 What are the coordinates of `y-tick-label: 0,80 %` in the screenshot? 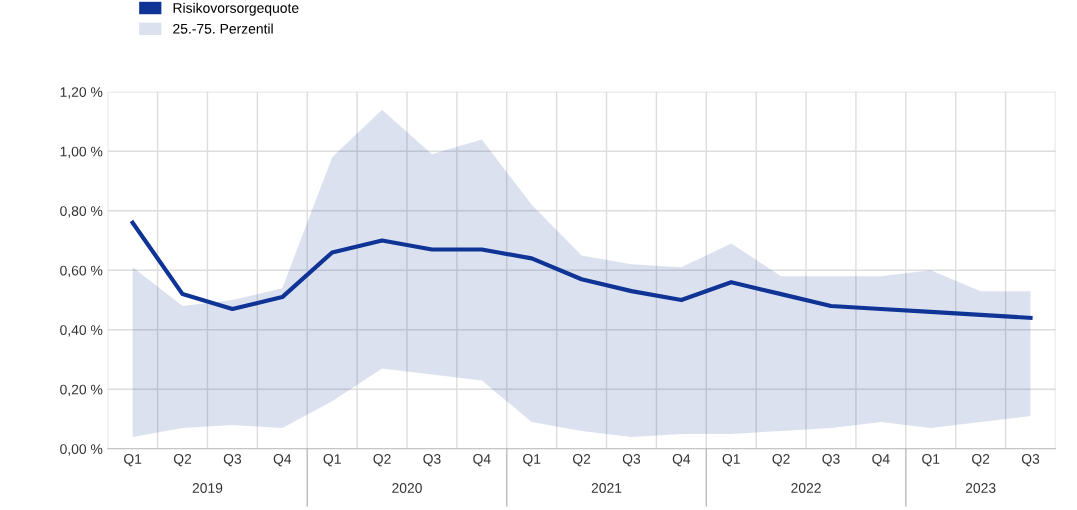 It's located at (81, 212).